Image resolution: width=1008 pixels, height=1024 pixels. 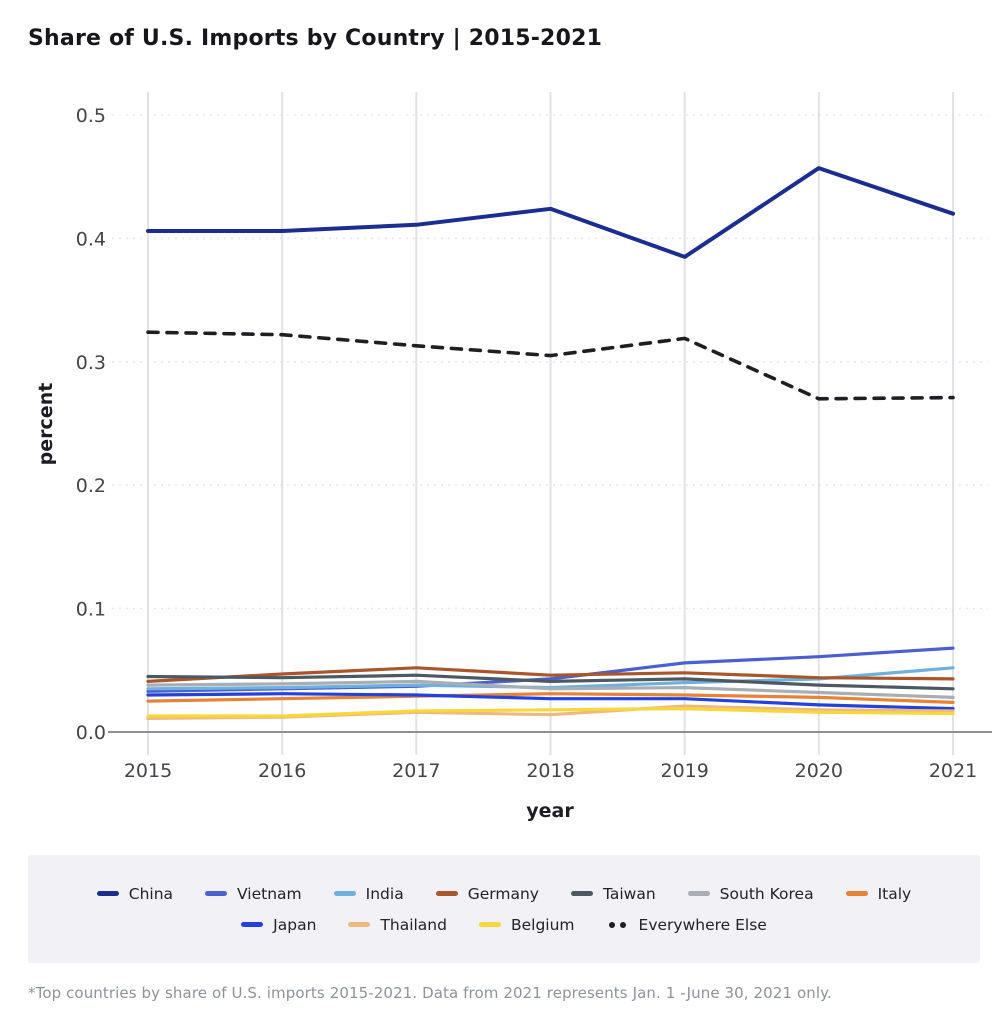 What do you see at coordinates (91, 239) in the screenshot?
I see `y-tick-label: 0.4` at bounding box center [91, 239].